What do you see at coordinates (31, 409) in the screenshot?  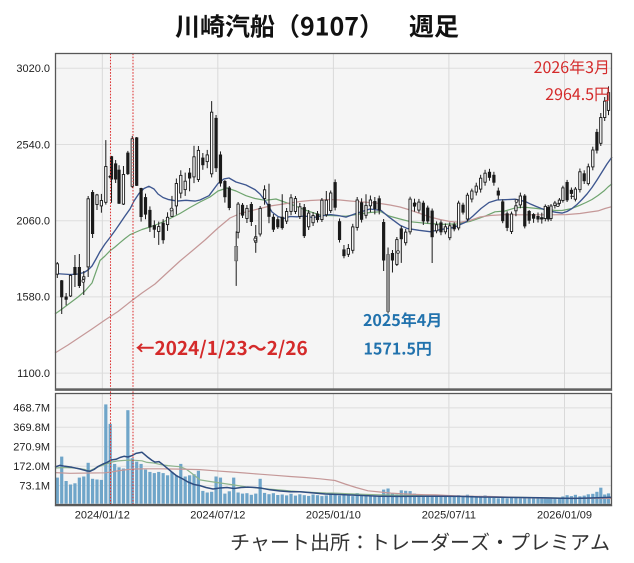 I see `svg-text: 468.7M` at bounding box center [31, 409].